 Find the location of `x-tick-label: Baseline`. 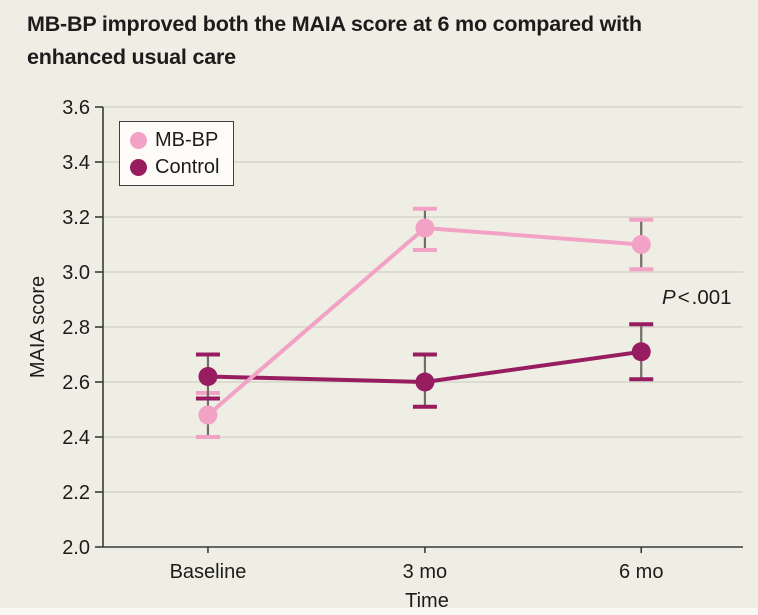

x-tick-label: Baseline is located at coordinates (208, 572).